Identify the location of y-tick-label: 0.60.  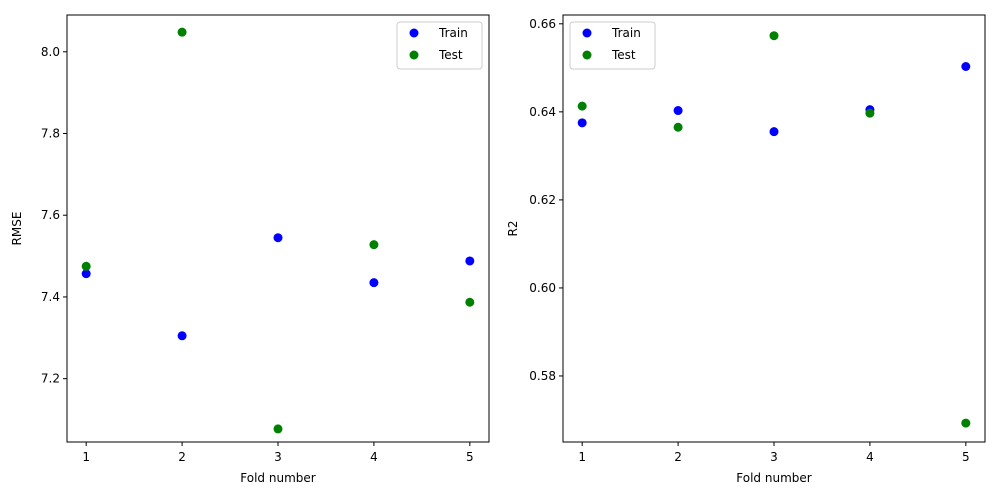
(542, 288).